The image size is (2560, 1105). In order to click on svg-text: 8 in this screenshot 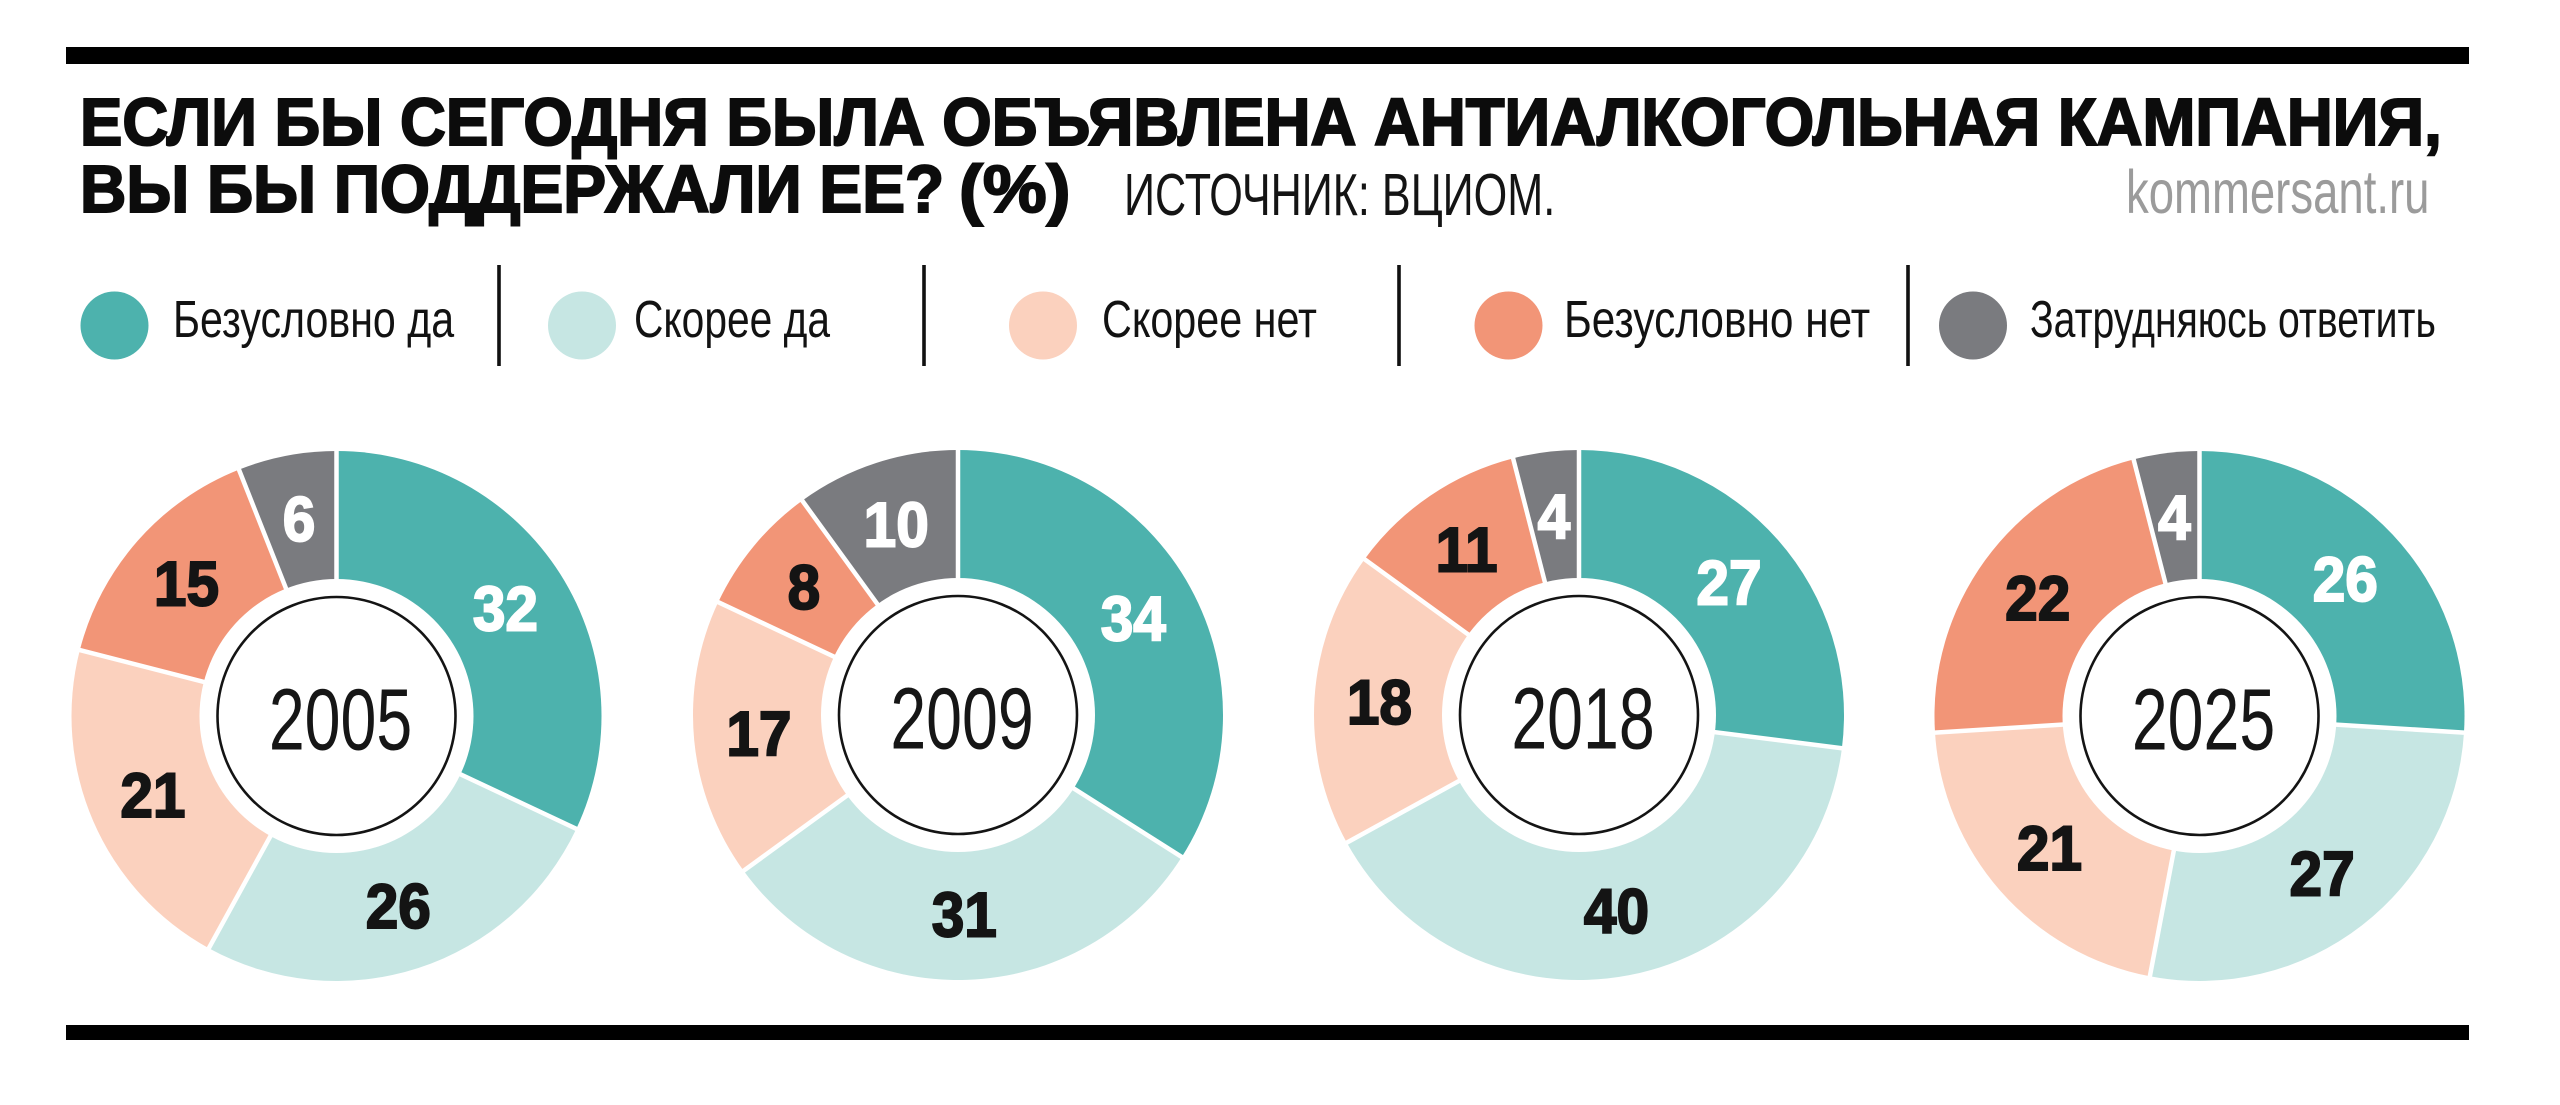, I will do `click(804, 587)`.